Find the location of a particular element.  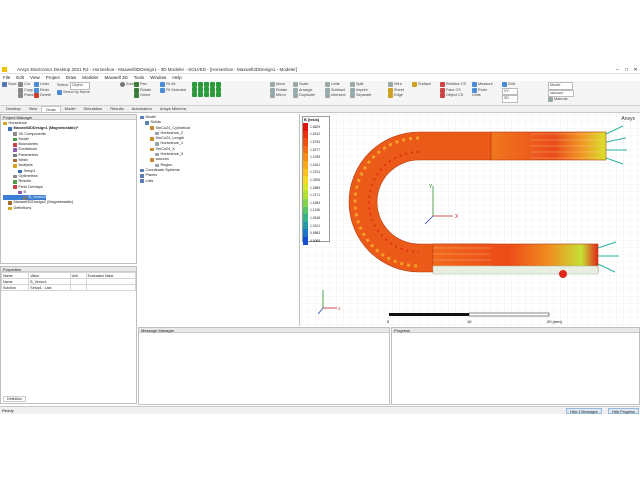

point-icon is located at coordinates (200, 94).